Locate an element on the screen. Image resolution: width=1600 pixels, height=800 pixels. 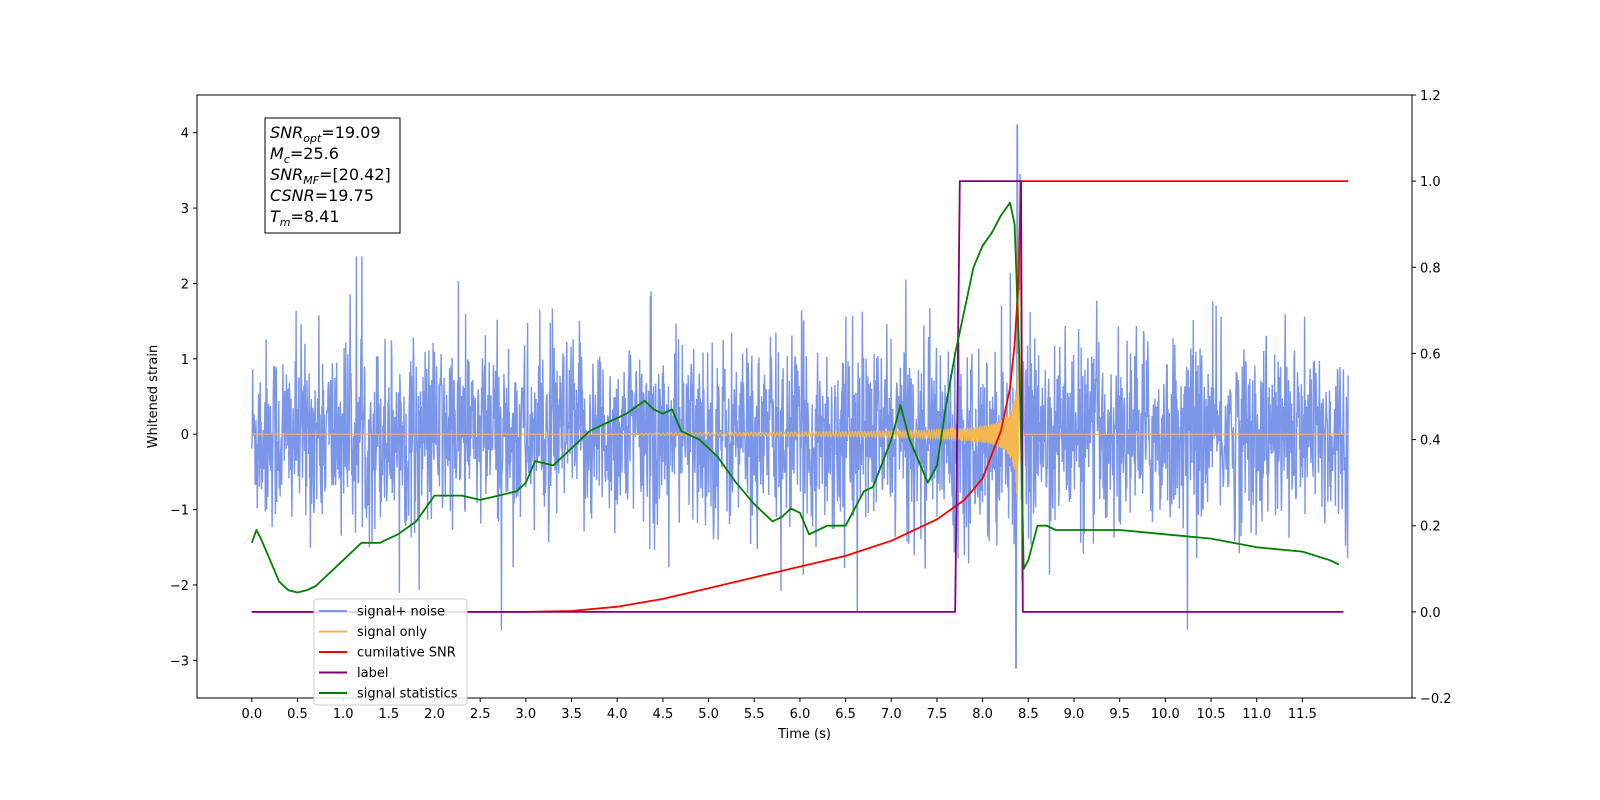
x-tick-label: 10.0 is located at coordinates (1165, 714).